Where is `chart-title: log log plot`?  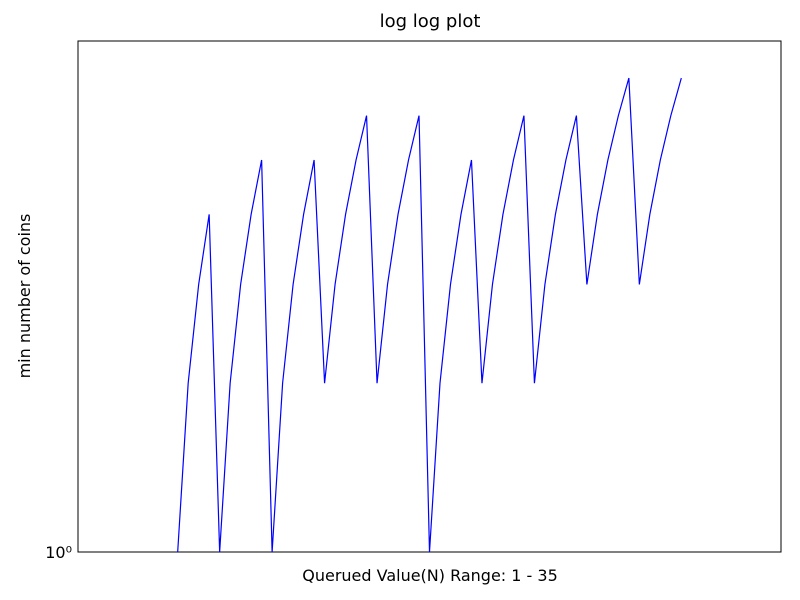
chart-title: log log plot is located at coordinates (430, 21).